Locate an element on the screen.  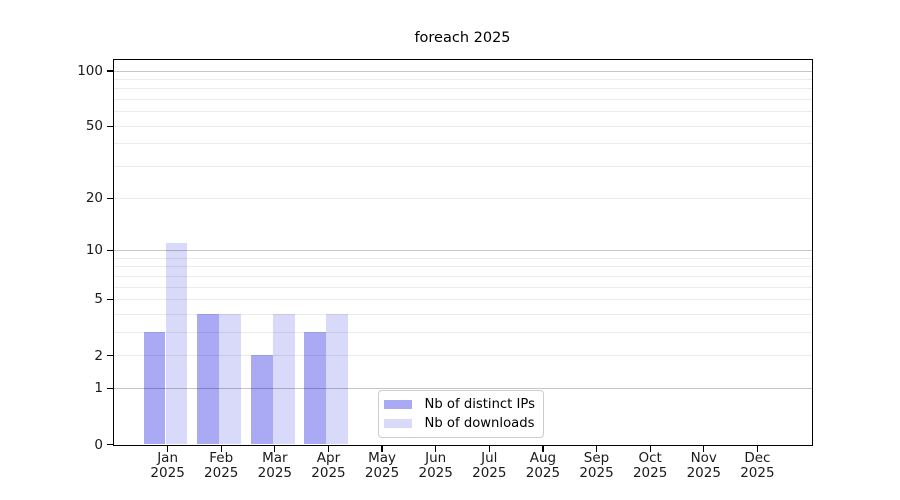
x-tick-label-mar: Mar 2025 is located at coordinates (275, 465).